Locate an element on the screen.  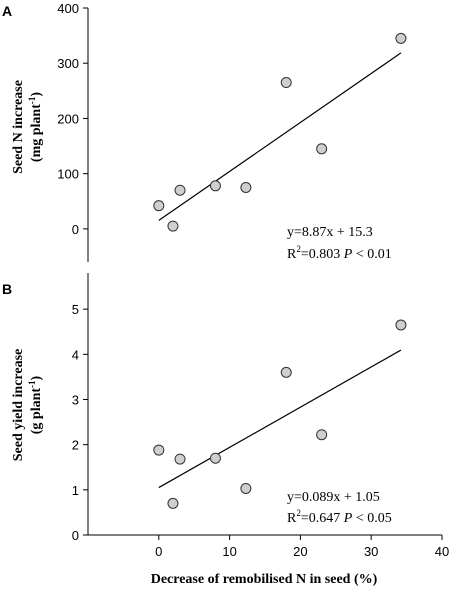
panel-b-r2-sup: 2 is located at coordinates (298, 513).